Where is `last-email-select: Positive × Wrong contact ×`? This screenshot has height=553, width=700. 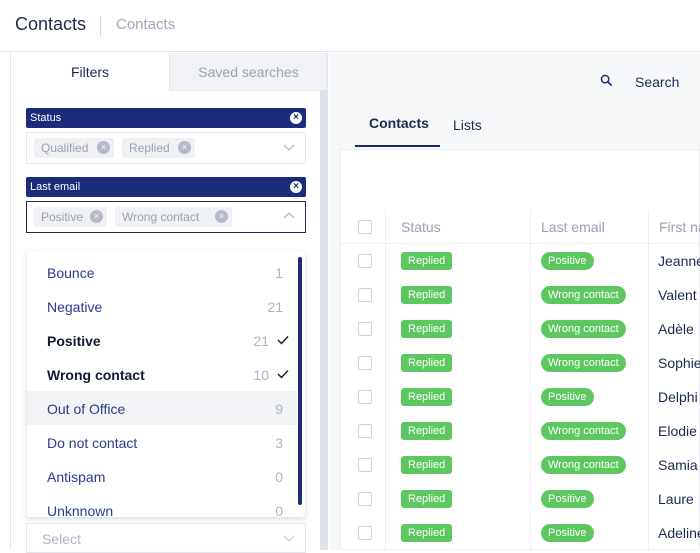 last-email-select: Positive × Wrong contact × is located at coordinates (166, 217).